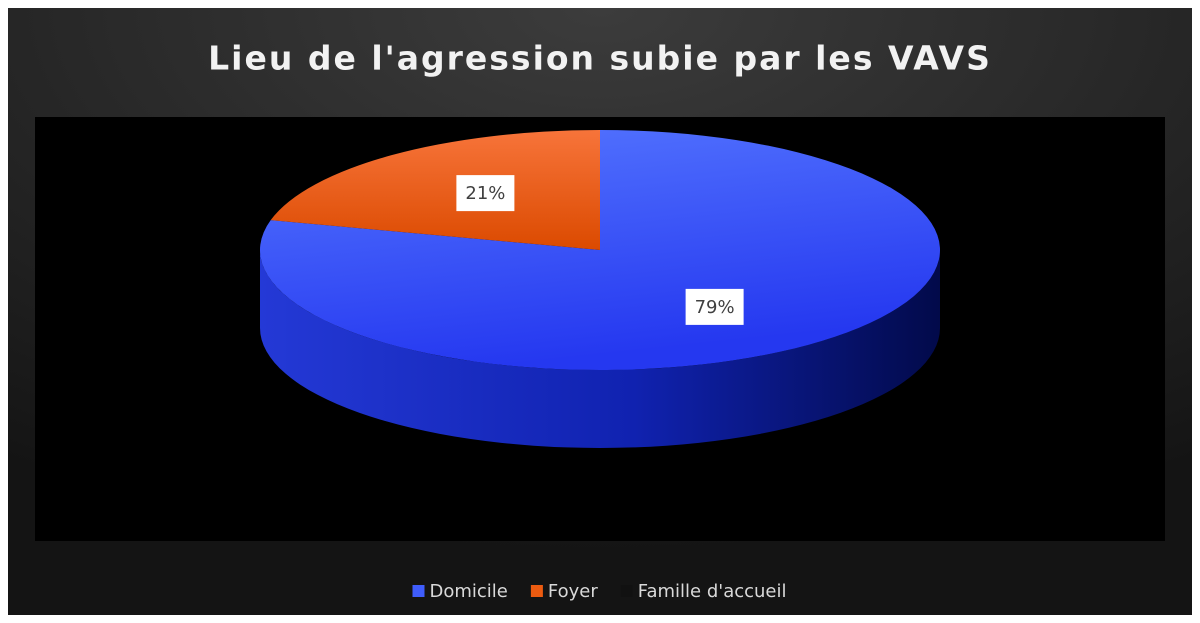 This screenshot has width=1200, height=623. What do you see at coordinates (435, 190) in the screenshot?
I see `pie-slice` at bounding box center [435, 190].